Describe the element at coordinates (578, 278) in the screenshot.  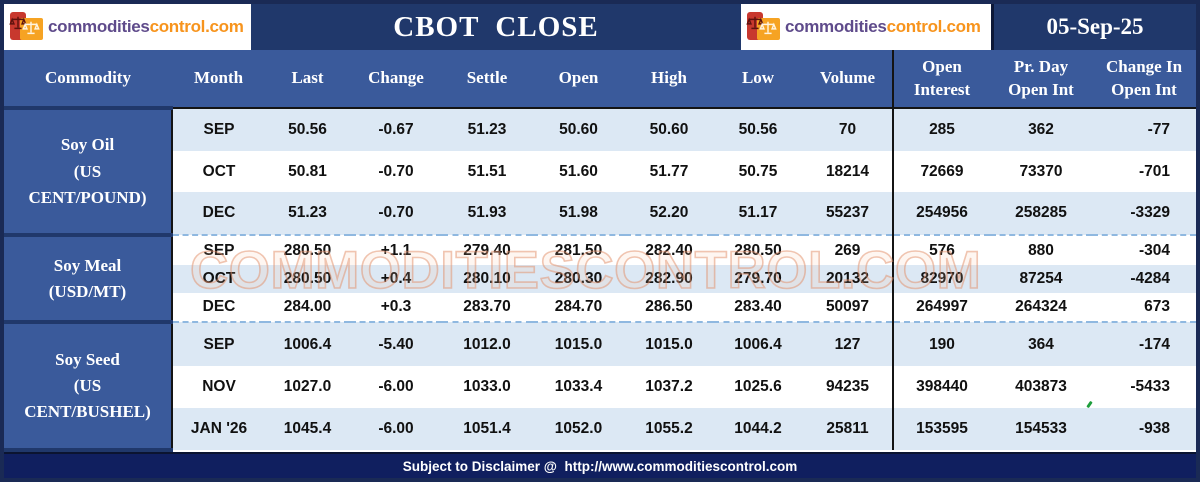
I see `cell-open: 280.30` at that location.